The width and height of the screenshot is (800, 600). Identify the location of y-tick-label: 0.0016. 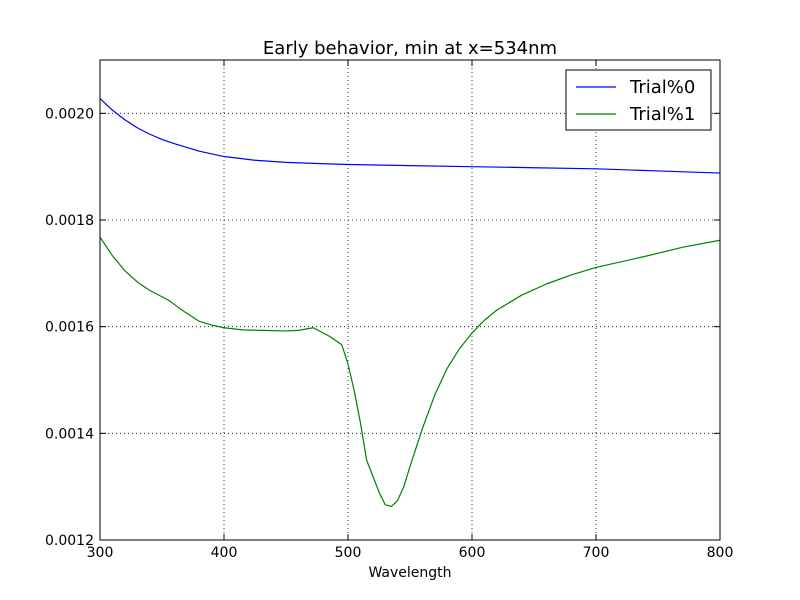
(69, 328).